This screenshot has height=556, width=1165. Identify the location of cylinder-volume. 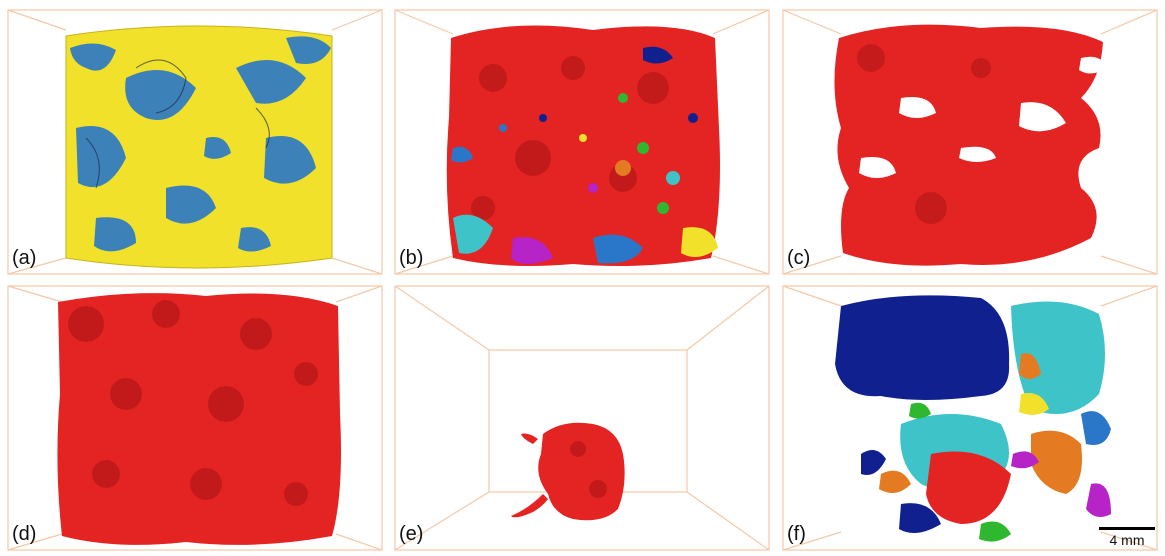
(199, 147).